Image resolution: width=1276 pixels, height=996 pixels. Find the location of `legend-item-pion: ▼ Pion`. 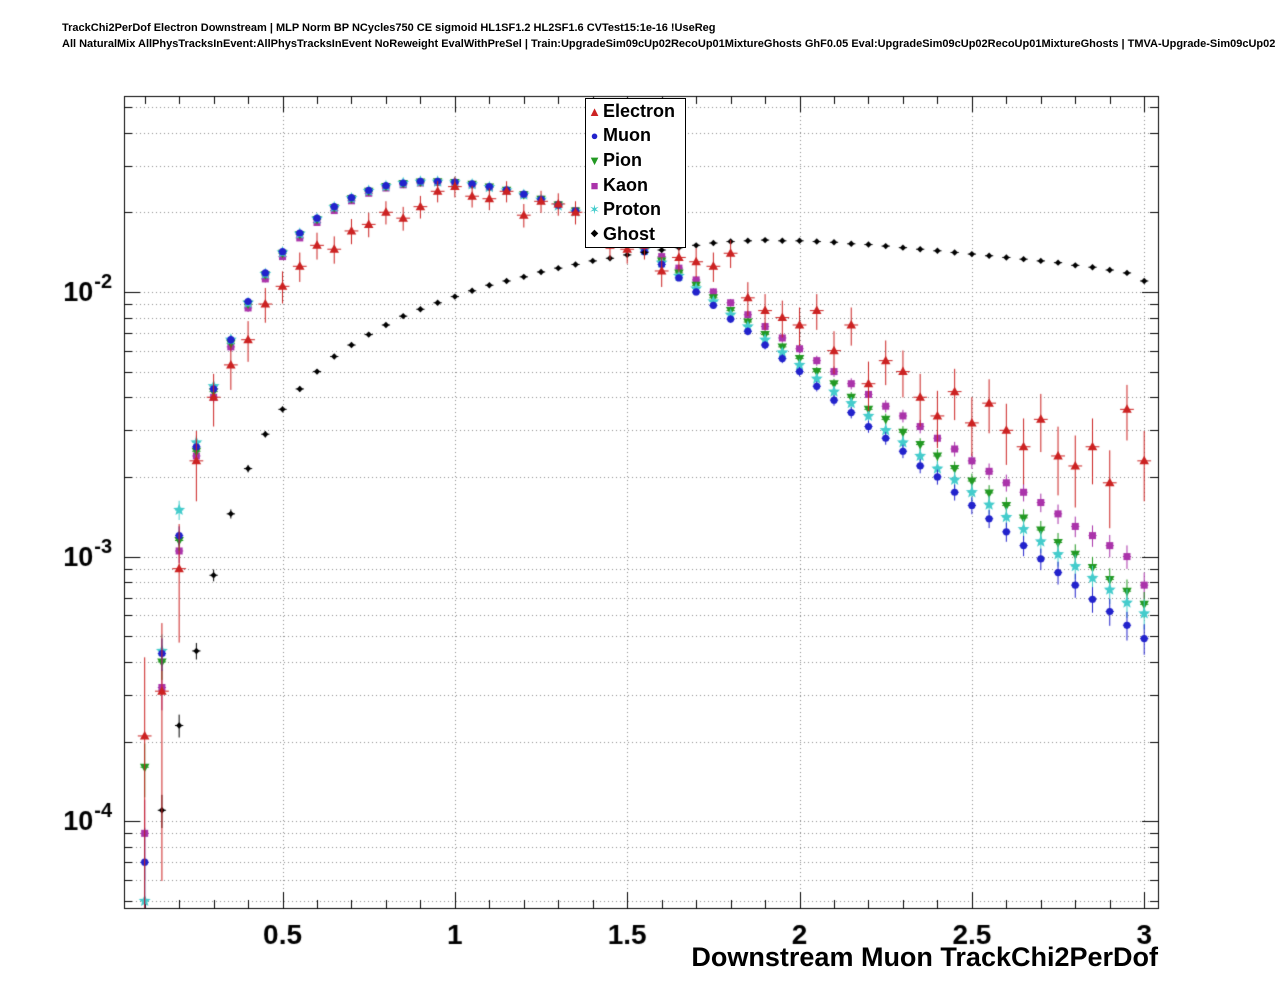

legend-item-pion: ▼ Pion is located at coordinates (635, 160).